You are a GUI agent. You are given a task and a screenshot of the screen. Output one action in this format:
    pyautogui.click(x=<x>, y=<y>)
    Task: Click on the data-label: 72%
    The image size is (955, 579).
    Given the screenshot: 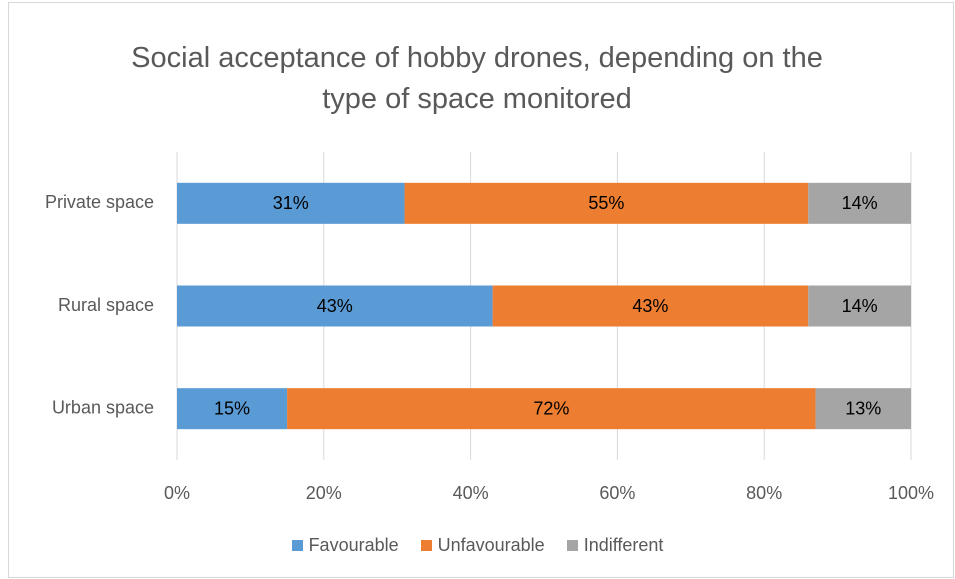 What is the action you would take?
    pyautogui.click(x=551, y=408)
    